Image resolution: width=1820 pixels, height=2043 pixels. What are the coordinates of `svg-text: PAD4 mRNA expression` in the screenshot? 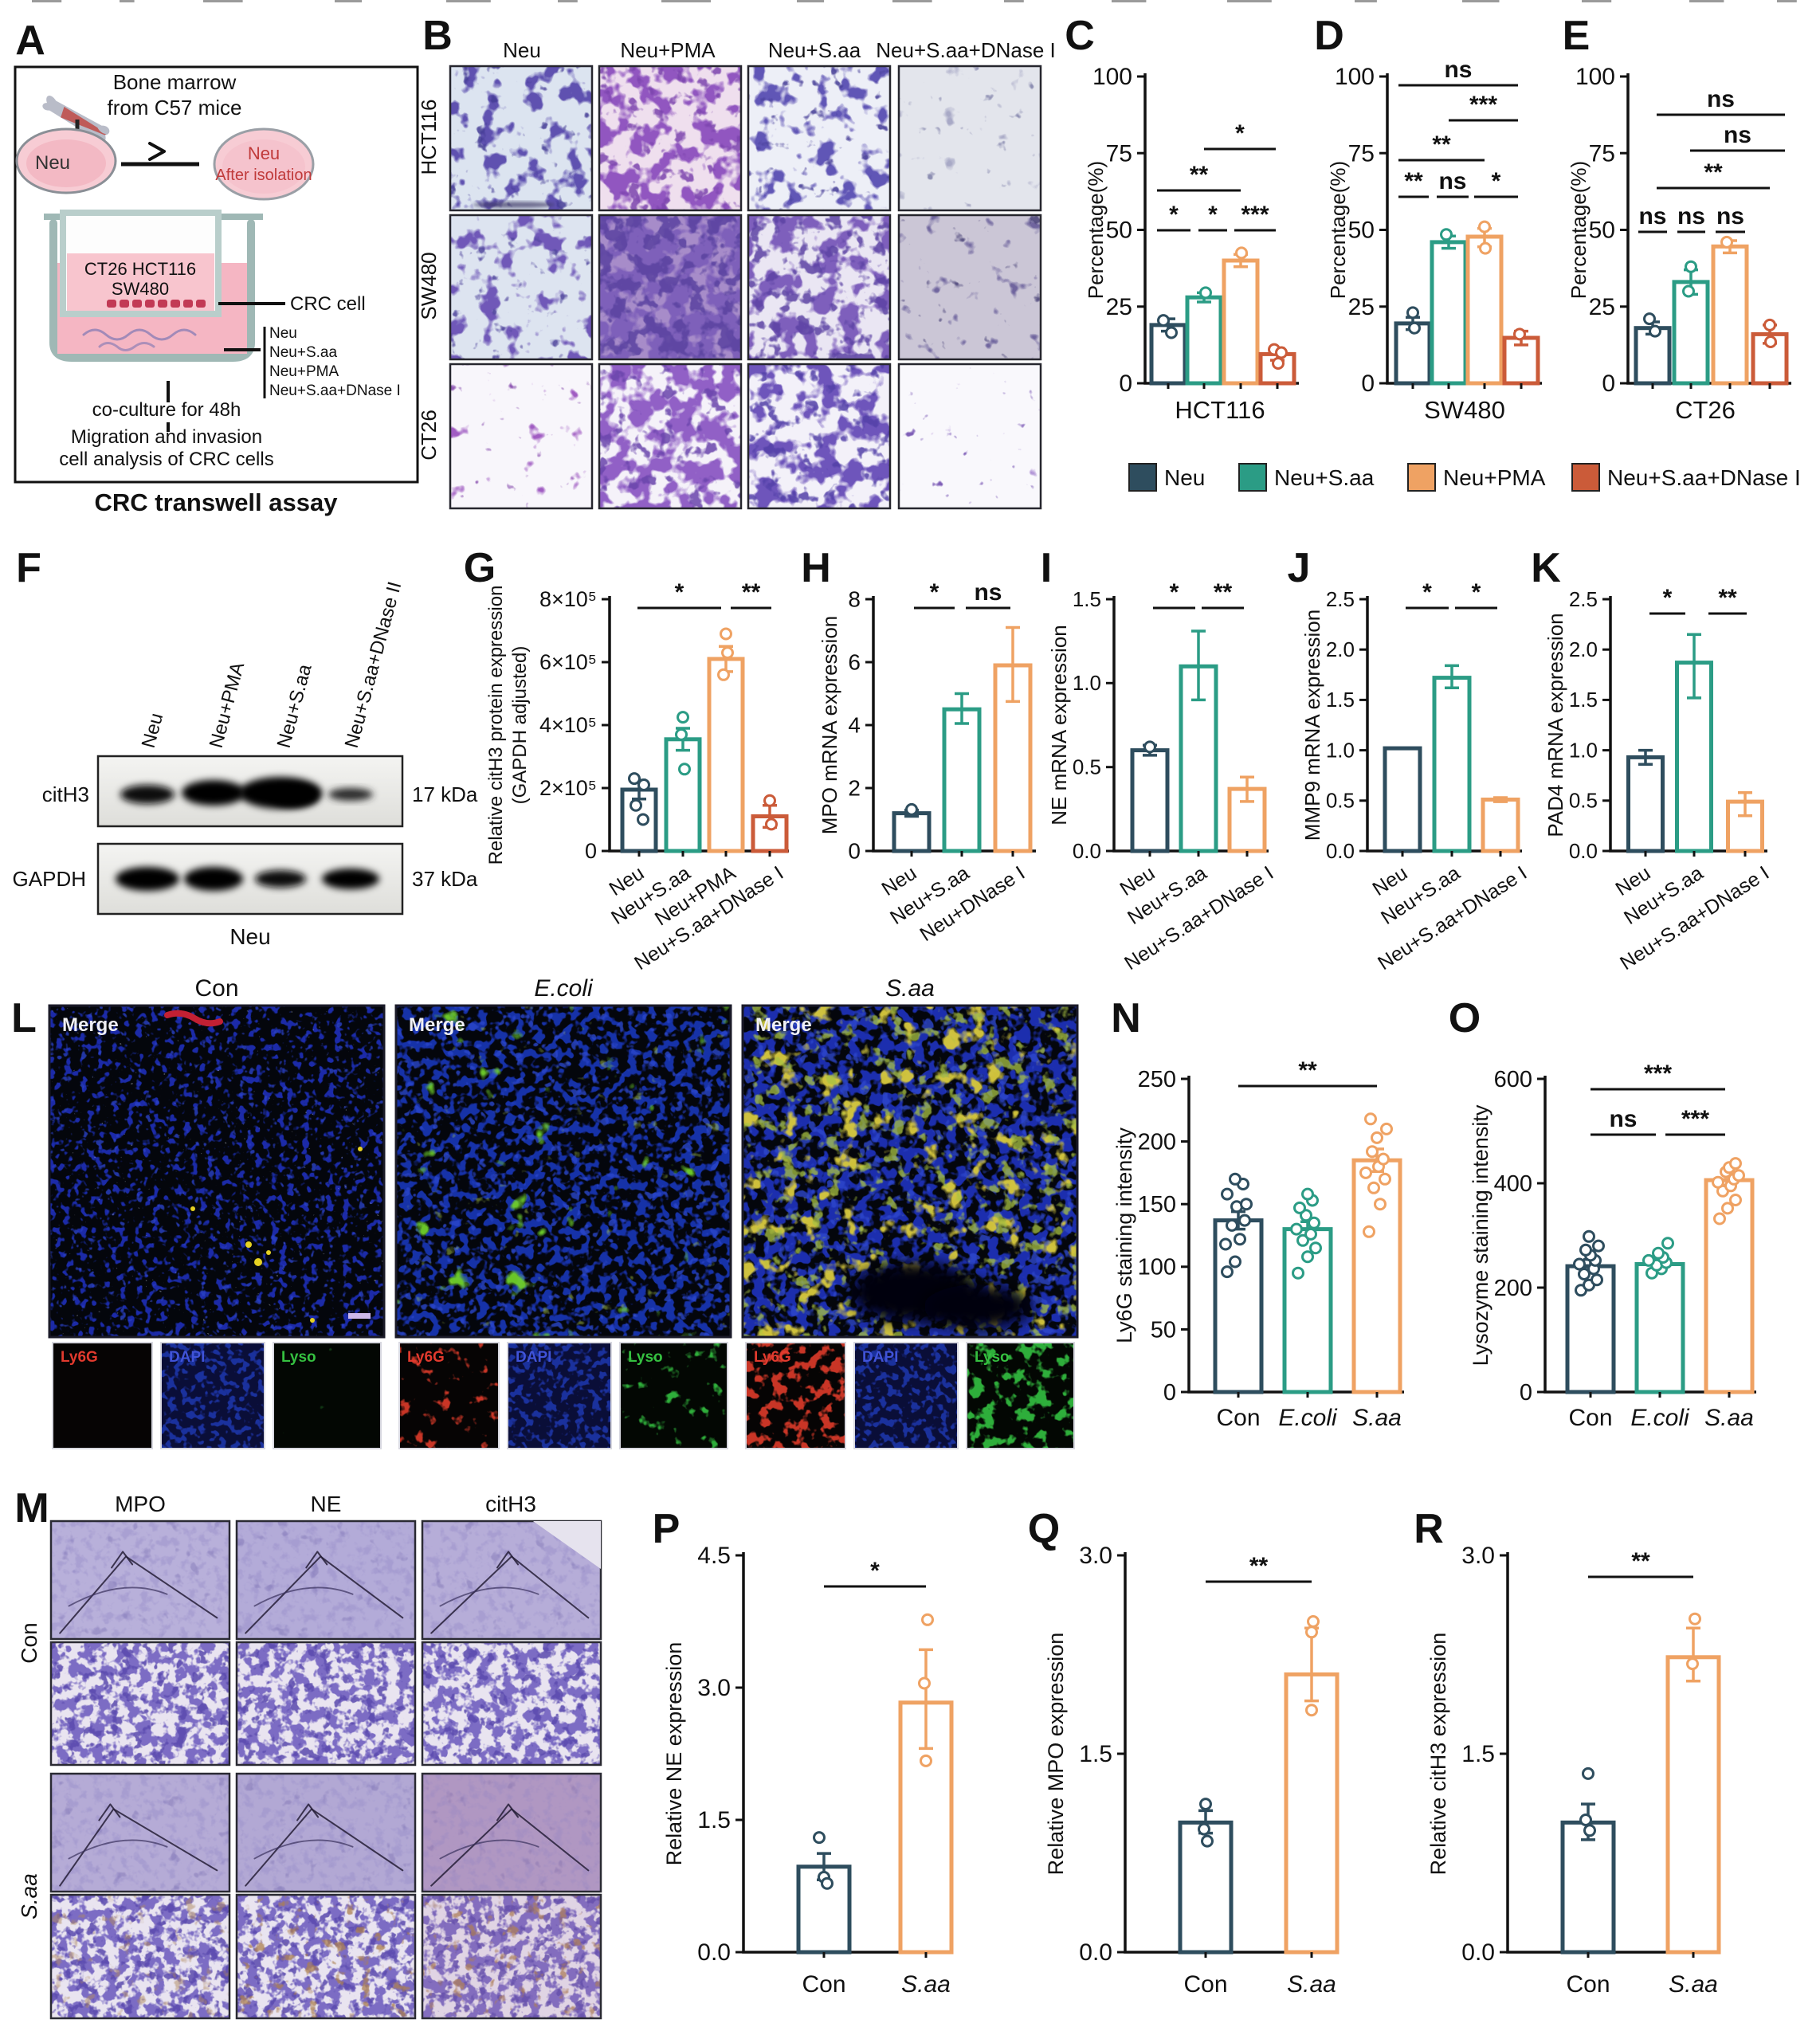 It's located at (1555, 725).